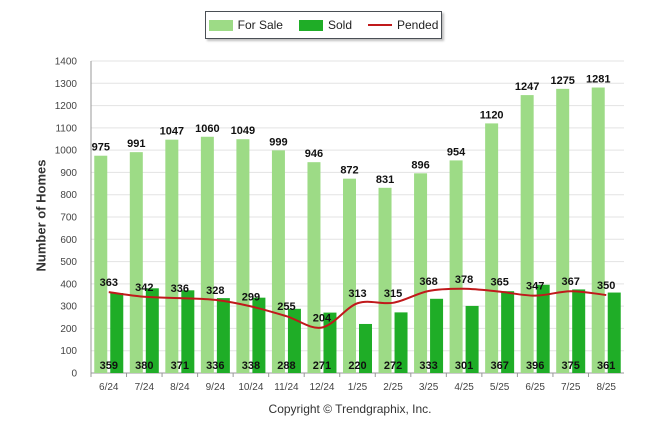 This screenshot has height=434, width=646. What do you see at coordinates (68, 329) in the screenshot?
I see `y-tick-label: 200` at bounding box center [68, 329].